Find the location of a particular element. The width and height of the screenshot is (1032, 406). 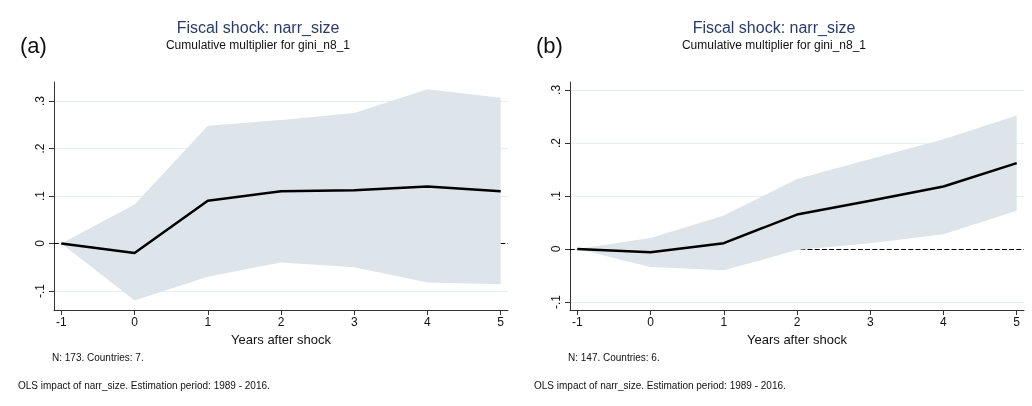

text: (b) is located at coordinates (549, 45).